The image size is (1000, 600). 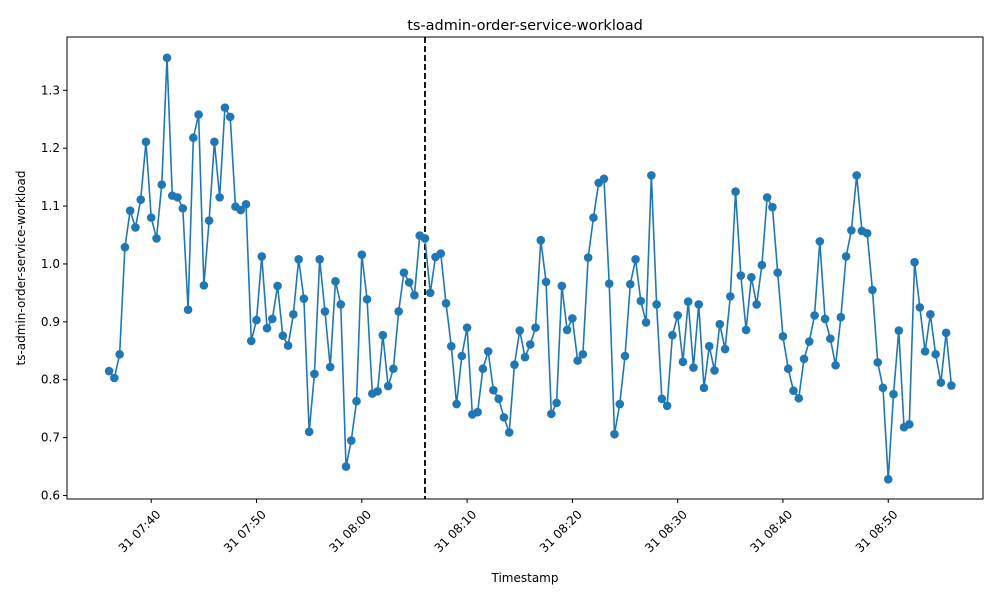 What do you see at coordinates (50, 206) in the screenshot?
I see `y-tick-label: 1.1` at bounding box center [50, 206].